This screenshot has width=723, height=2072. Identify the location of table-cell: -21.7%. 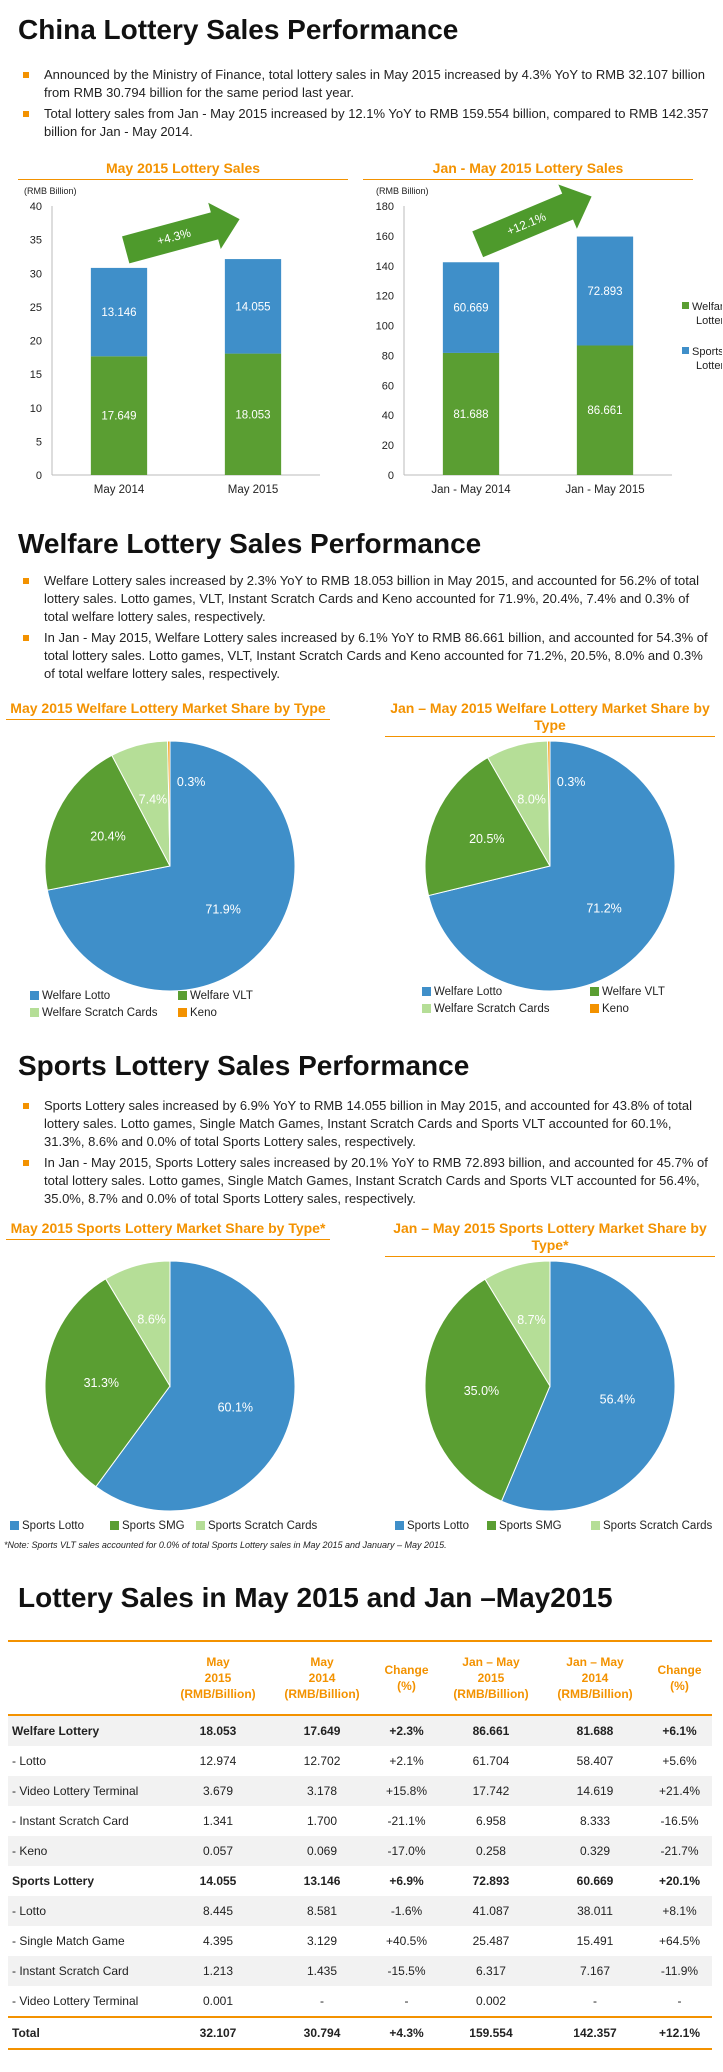
(679, 1851).